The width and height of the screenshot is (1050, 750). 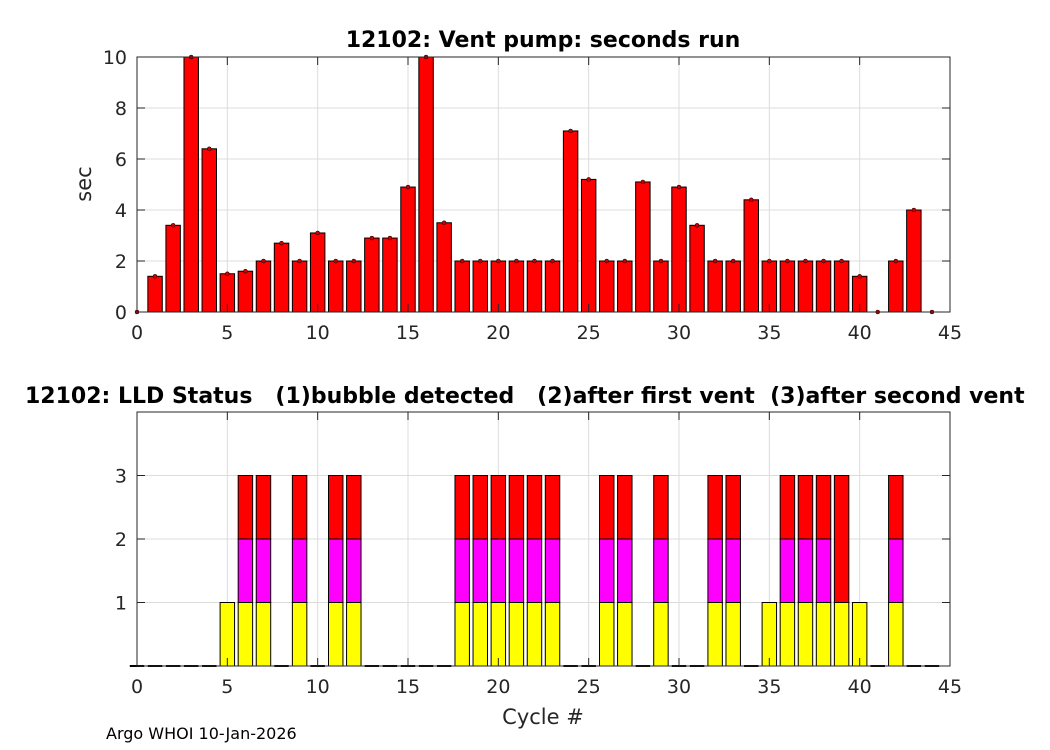 What do you see at coordinates (121, 477) in the screenshot?
I see `bottom-y-tick-label: 3` at bounding box center [121, 477].